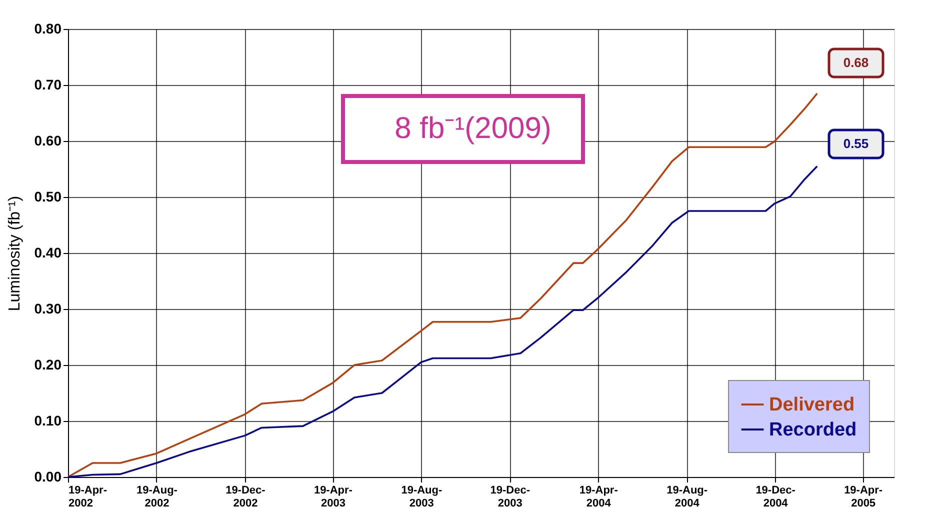  I want to click on x-tick-label: 19-Apr- 2005, so click(863, 497).